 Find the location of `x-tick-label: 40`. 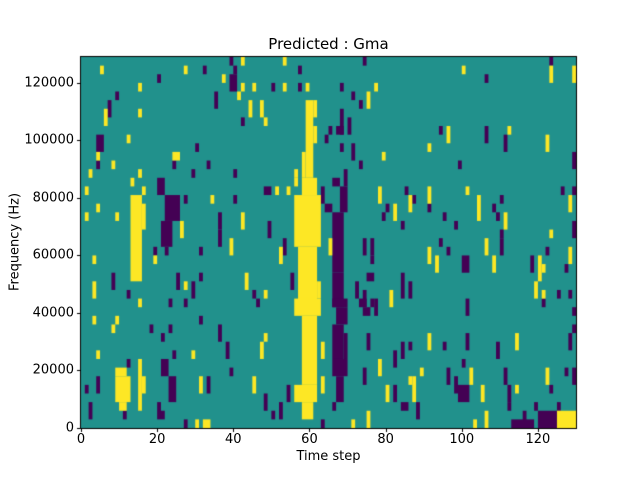

x-tick-label: 40 is located at coordinates (233, 439).